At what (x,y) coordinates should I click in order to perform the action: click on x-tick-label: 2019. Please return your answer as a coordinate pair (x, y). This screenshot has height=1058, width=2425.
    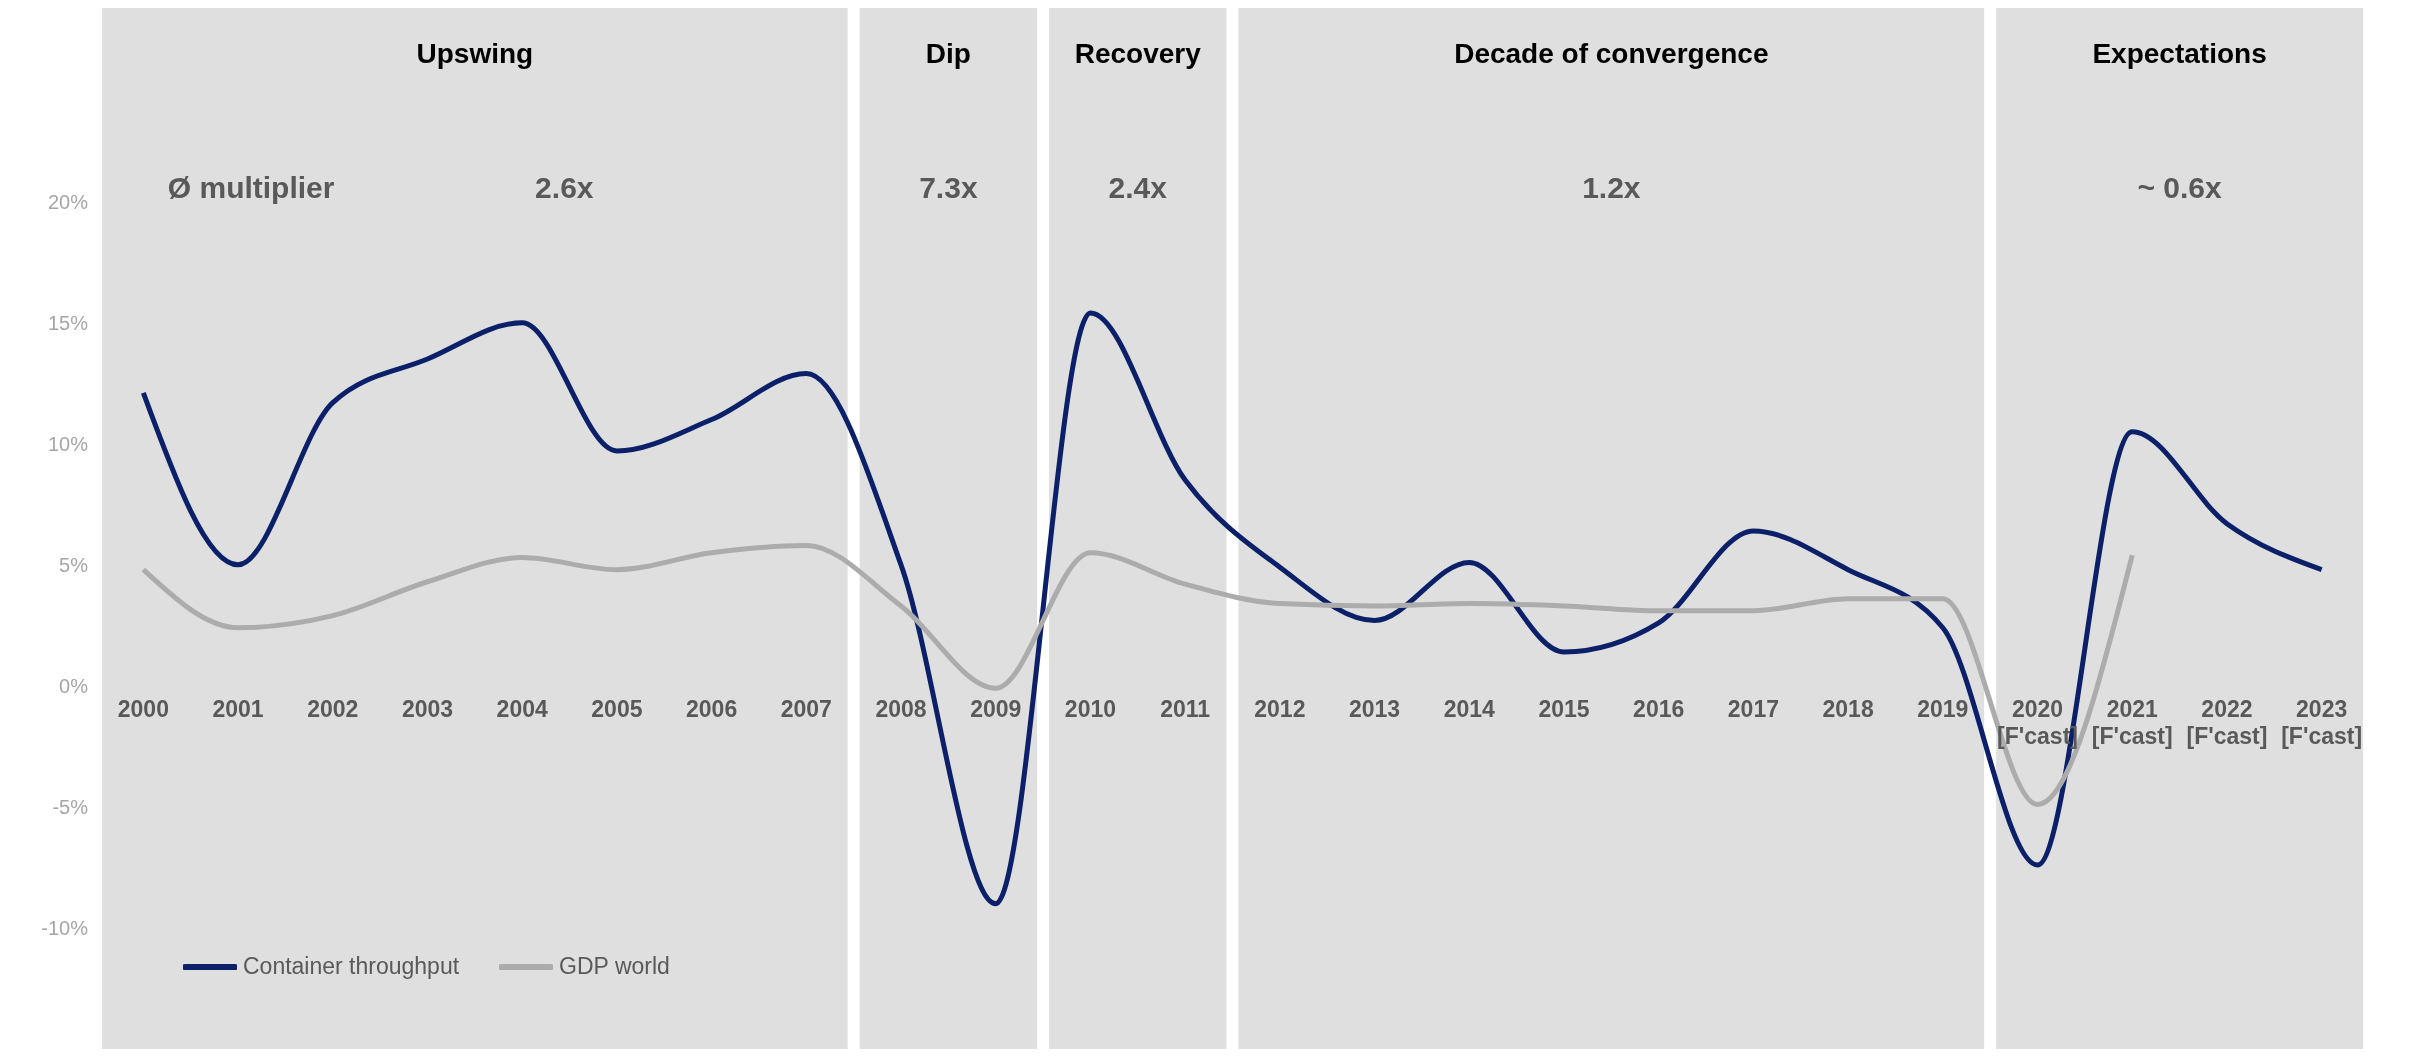
    Looking at the image, I should click on (1943, 708).